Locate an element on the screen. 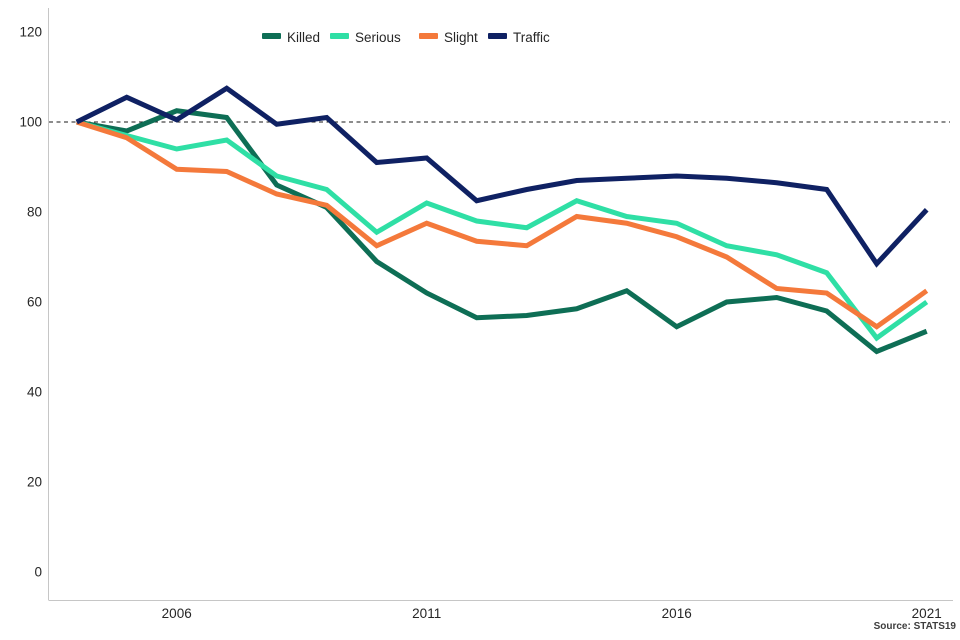 Image resolution: width=960 pixels, height=640 pixels. y-tick-label-20: 20 is located at coordinates (34, 482).